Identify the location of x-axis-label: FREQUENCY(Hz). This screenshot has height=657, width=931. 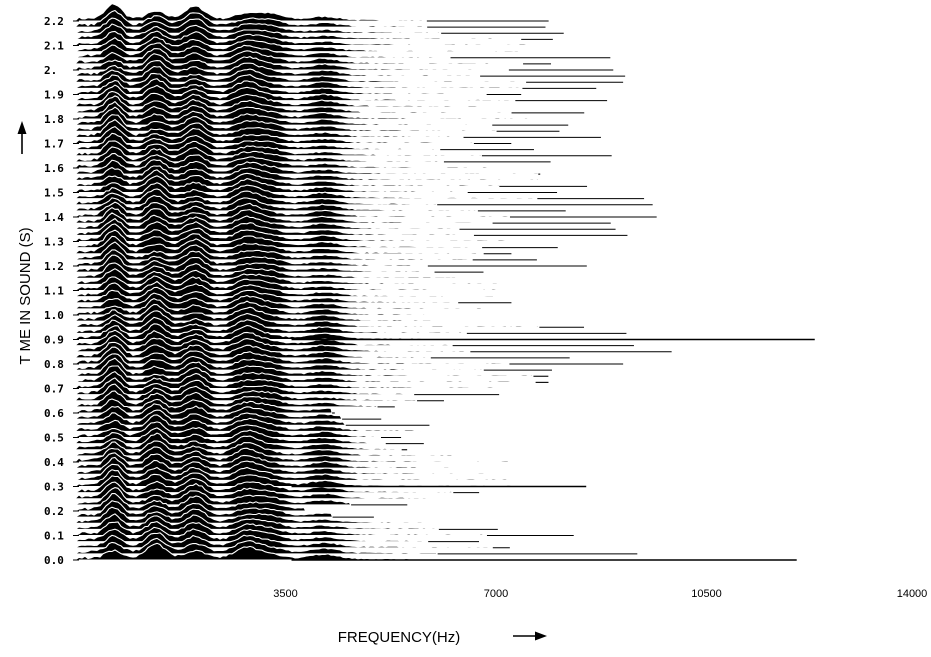
(399, 637).